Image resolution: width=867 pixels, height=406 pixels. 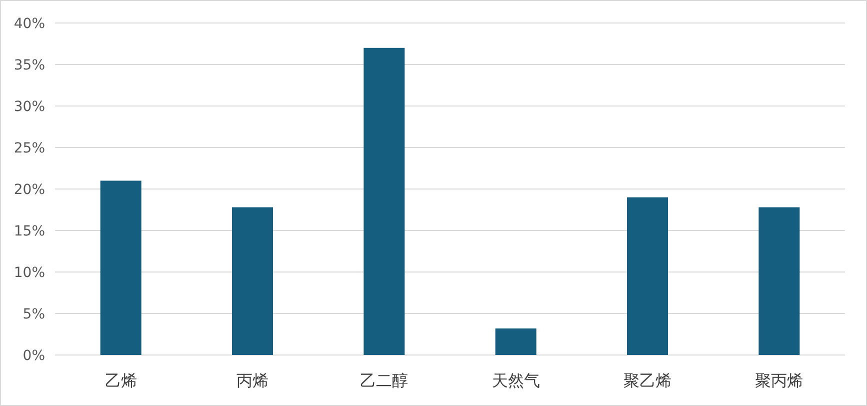 What do you see at coordinates (29, 232) in the screenshot?
I see `y-tick-label: 15%` at bounding box center [29, 232].